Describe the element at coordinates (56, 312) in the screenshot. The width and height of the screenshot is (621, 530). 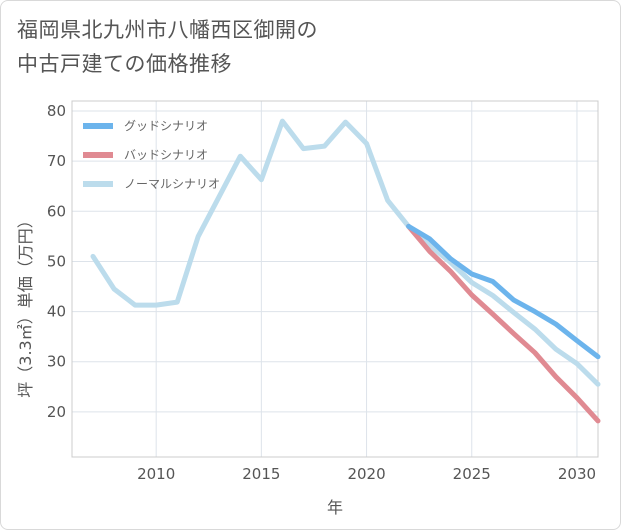
I see `y-tick-label: 40` at that location.